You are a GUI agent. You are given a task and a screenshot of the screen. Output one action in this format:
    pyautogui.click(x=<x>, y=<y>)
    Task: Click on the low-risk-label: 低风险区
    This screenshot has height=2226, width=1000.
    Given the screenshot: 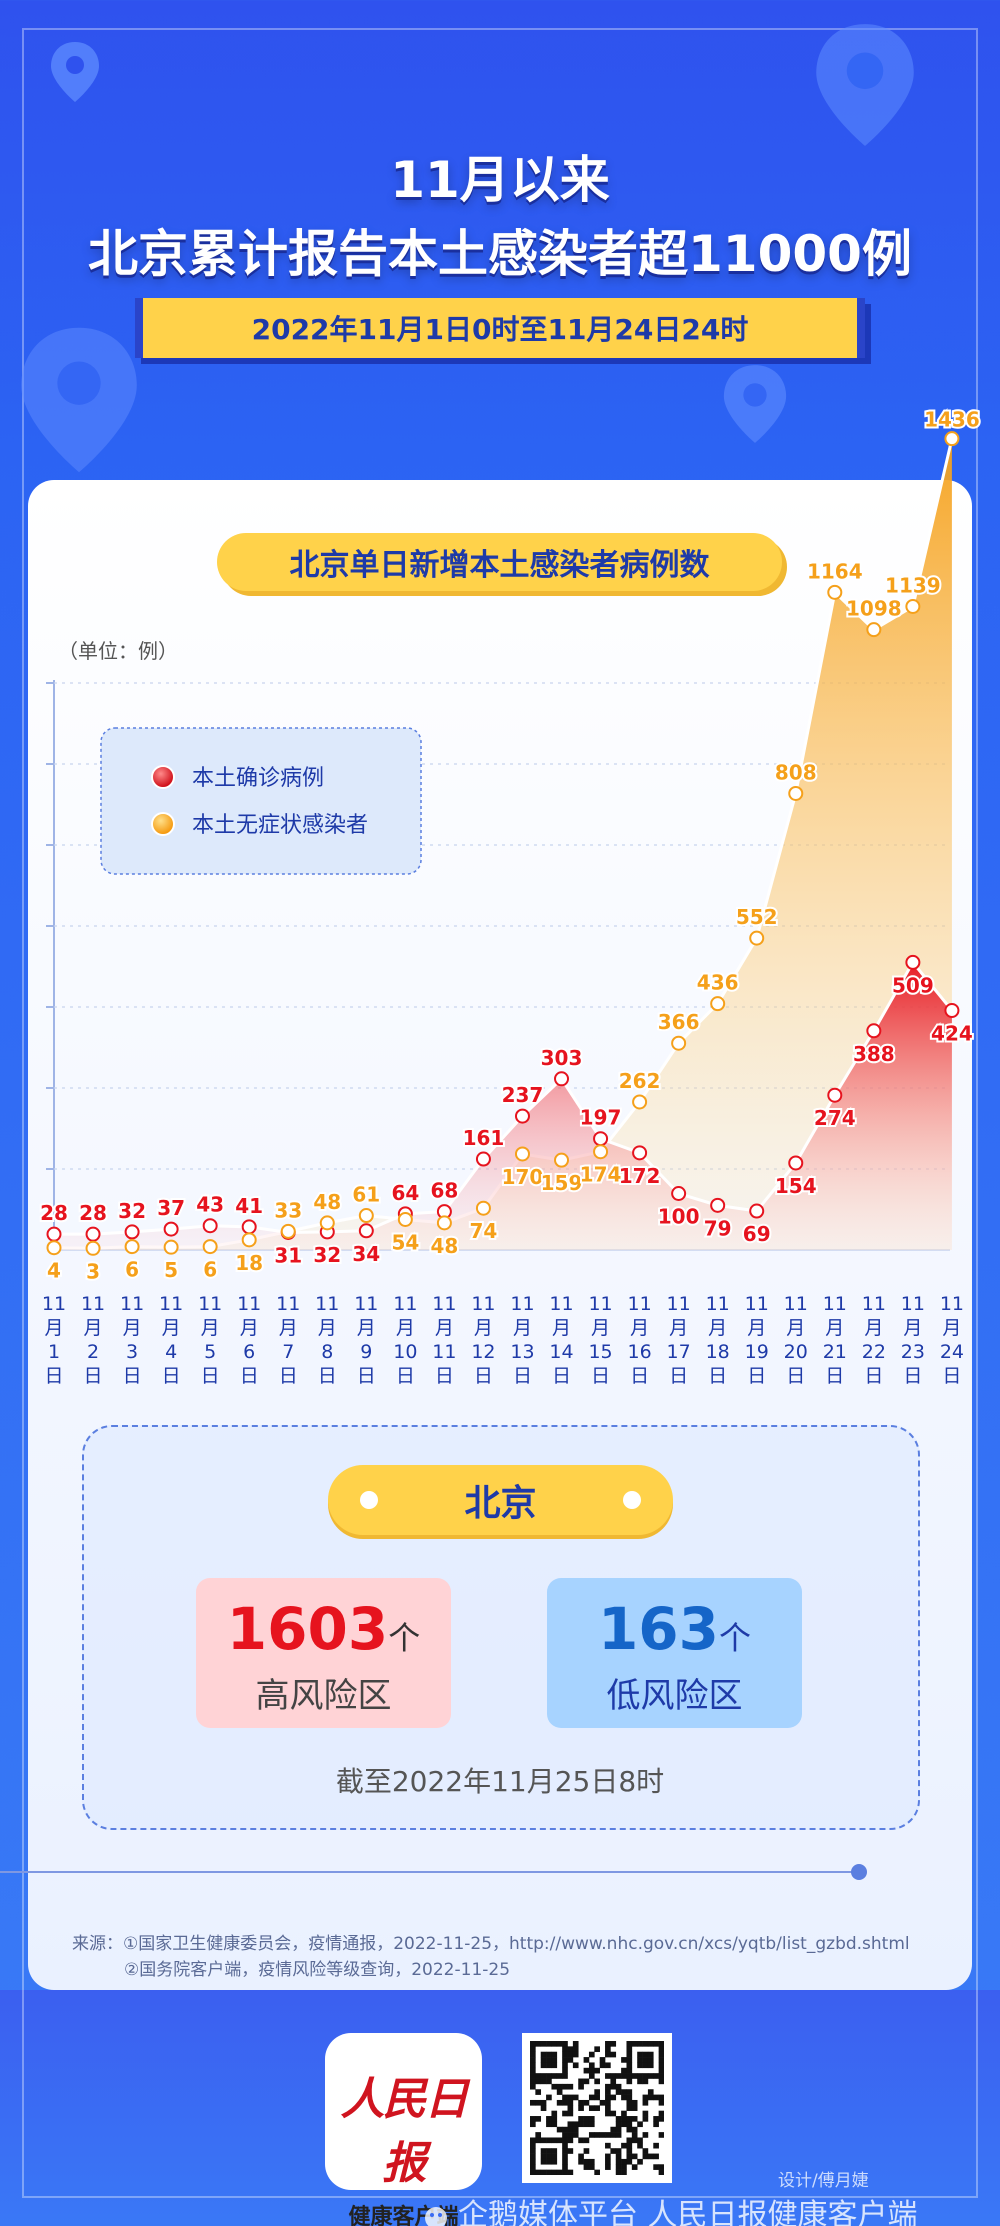 What is the action you would take?
    pyautogui.click(x=674, y=1696)
    